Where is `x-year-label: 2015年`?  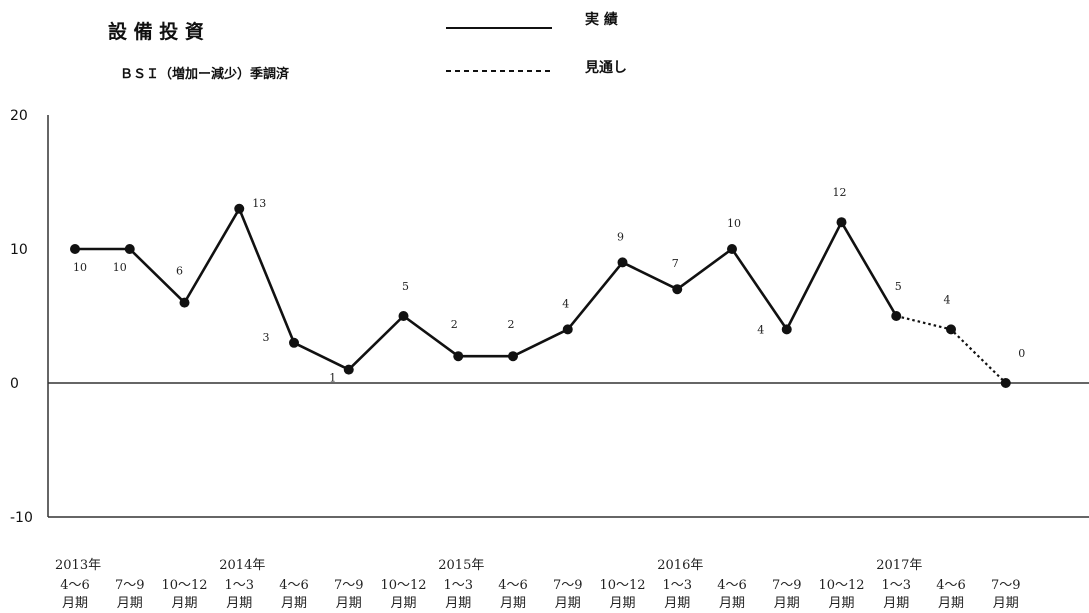
x-year-label: 2015年 is located at coordinates (461, 565).